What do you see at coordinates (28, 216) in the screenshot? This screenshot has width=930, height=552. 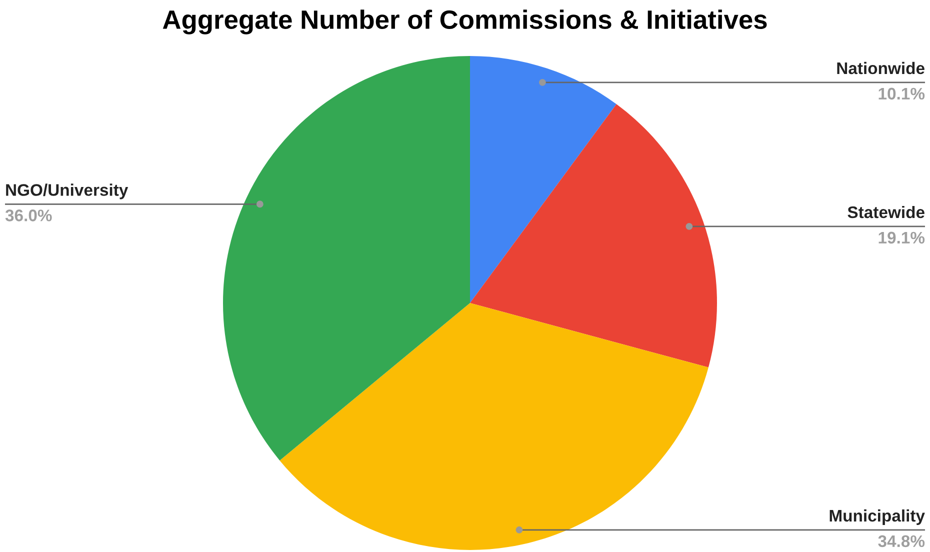 I see `data-label: 36.0%` at bounding box center [28, 216].